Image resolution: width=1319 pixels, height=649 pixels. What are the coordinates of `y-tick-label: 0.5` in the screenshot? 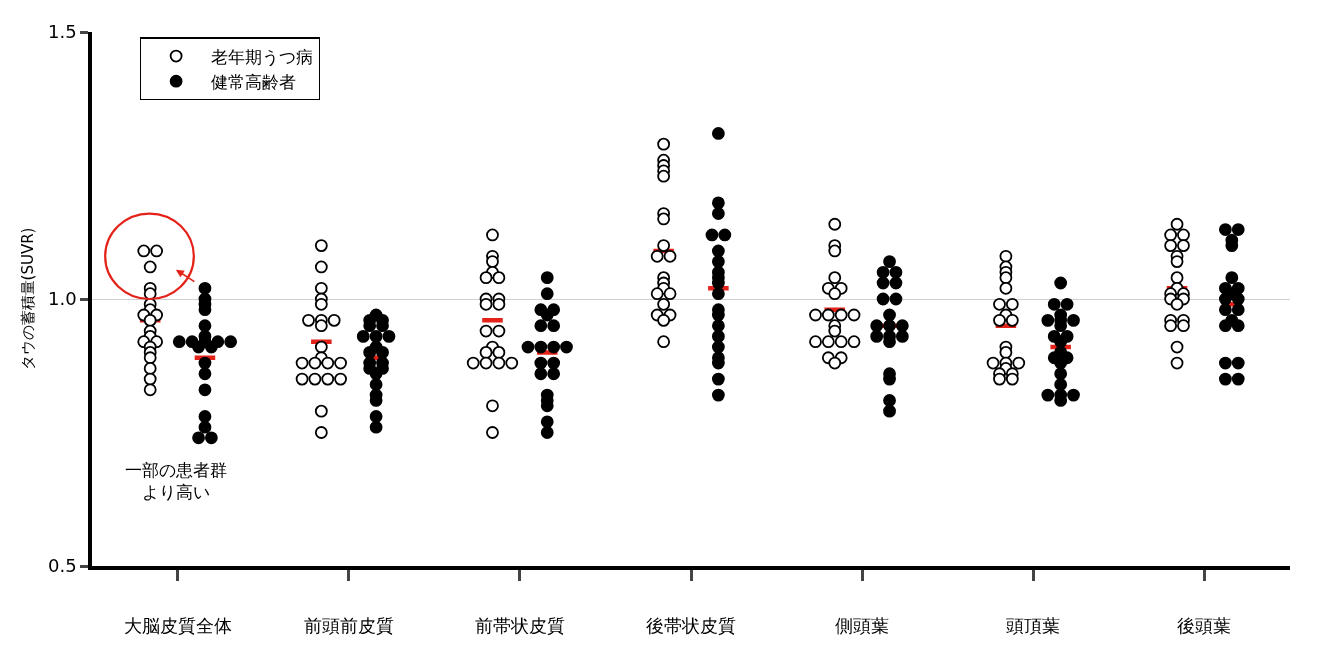 It's located at (62, 566).